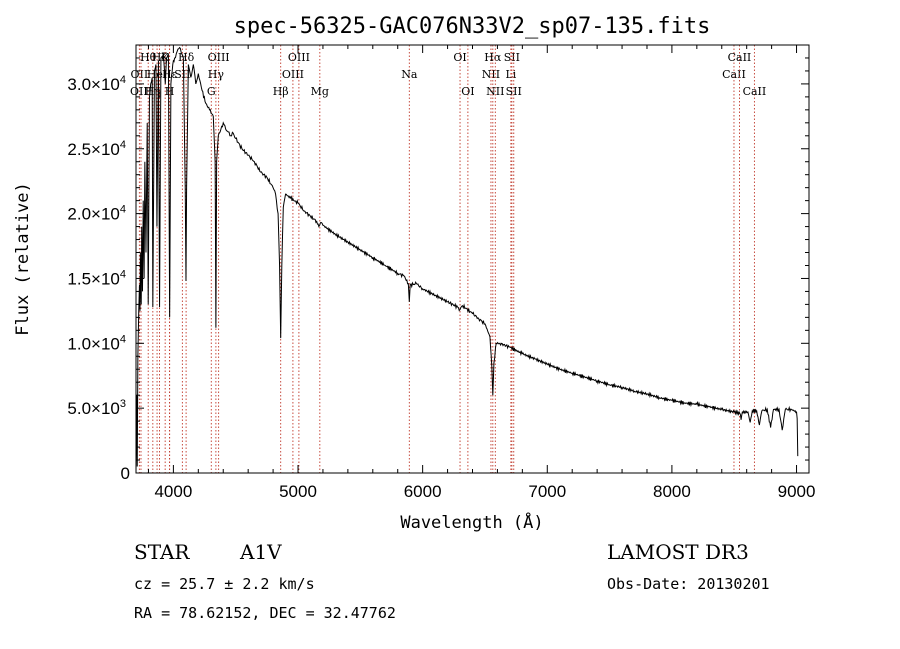  Describe the element at coordinates (547, 491) in the screenshot. I see `x-tick-label: 7000` at that location.